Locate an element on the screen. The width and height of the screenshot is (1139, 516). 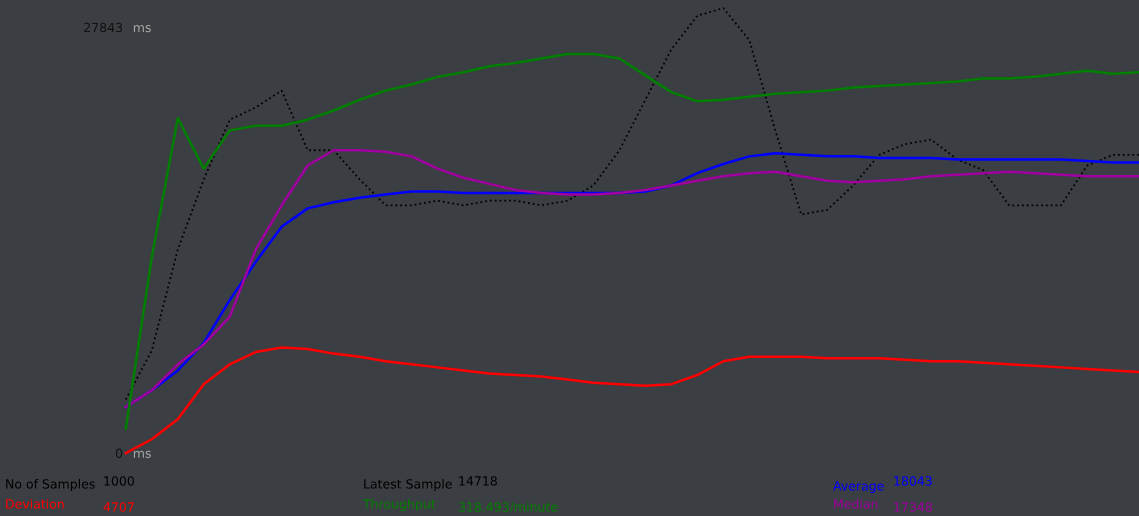
text: Average is located at coordinates (858, 487).